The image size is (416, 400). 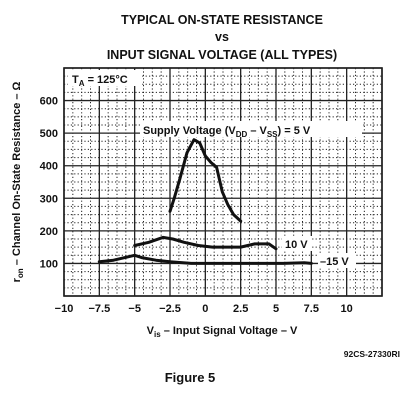 I want to click on series-line-10v, so click(x=205, y=243).